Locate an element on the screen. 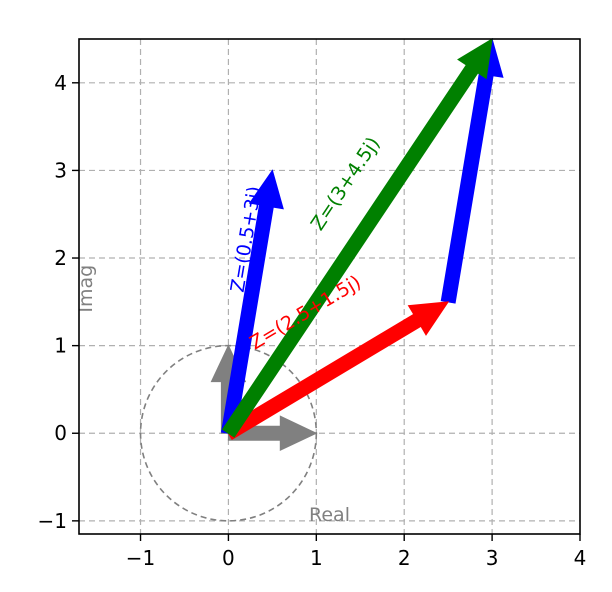 The width and height of the screenshot is (612, 592). y-tick-label: 3 is located at coordinates (60, 170).